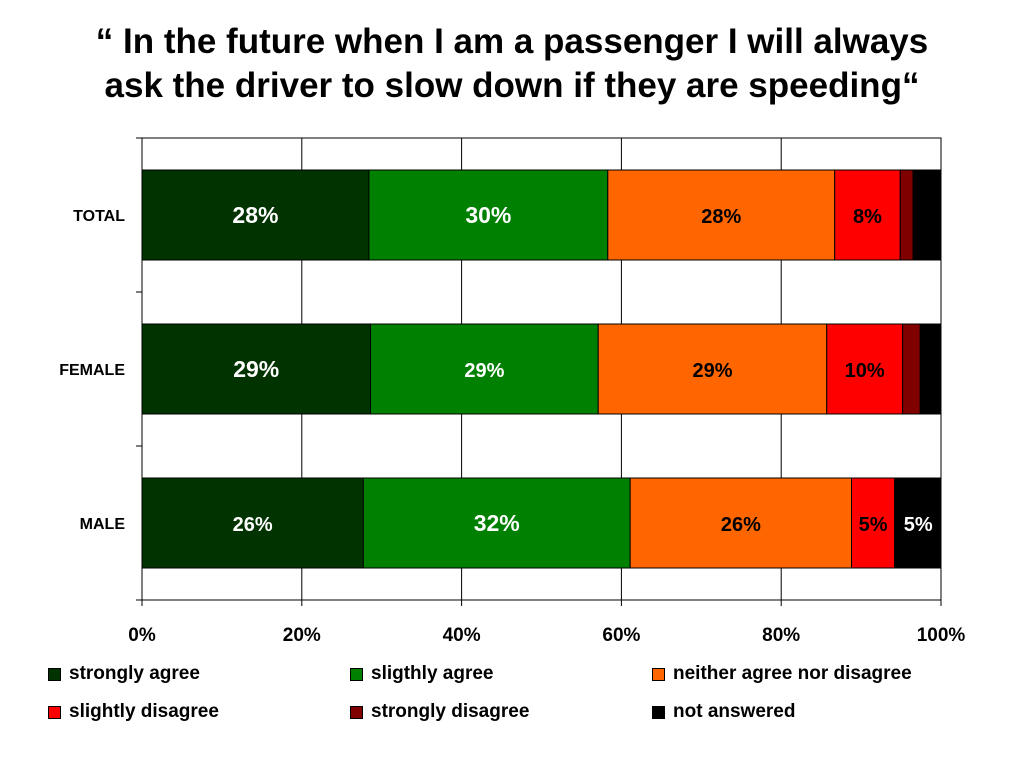 This screenshot has height=768, width=1024. Describe the element at coordinates (734, 711) in the screenshot. I see `legend-label: not answered` at that location.